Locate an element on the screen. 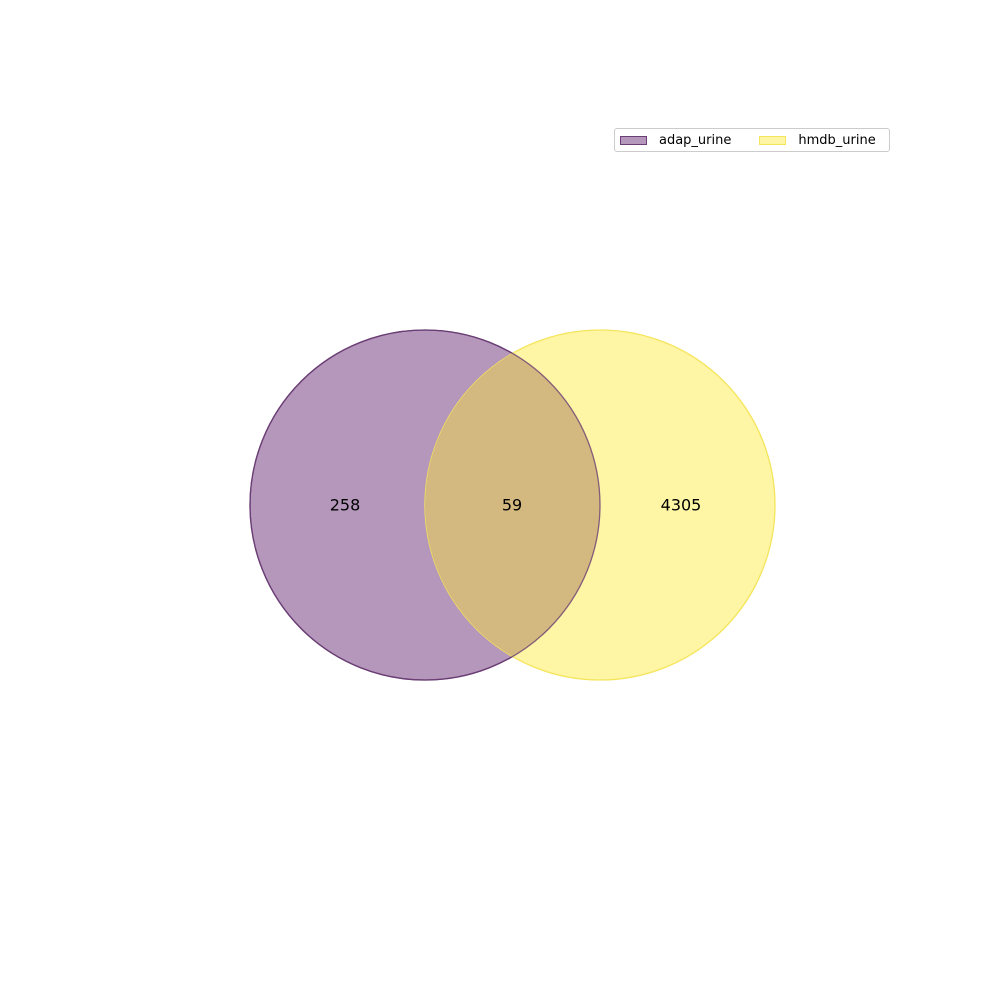 Image resolution: width=1000 pixels, height=1000 pixels. legend-entry-hmdb-urine: hmdb_urine is located at coordinates (817, 140).